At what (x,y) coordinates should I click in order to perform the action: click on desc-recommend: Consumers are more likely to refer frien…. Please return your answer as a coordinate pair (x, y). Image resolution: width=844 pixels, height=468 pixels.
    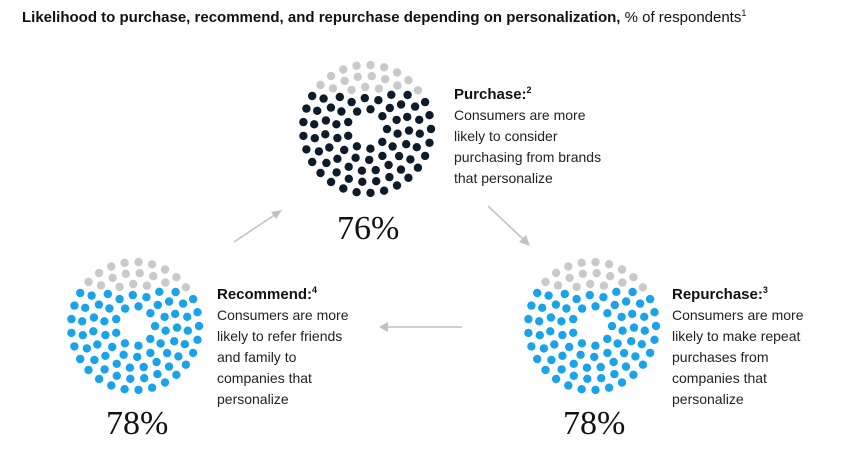
    Looking at the image, I should click on (283, 357).